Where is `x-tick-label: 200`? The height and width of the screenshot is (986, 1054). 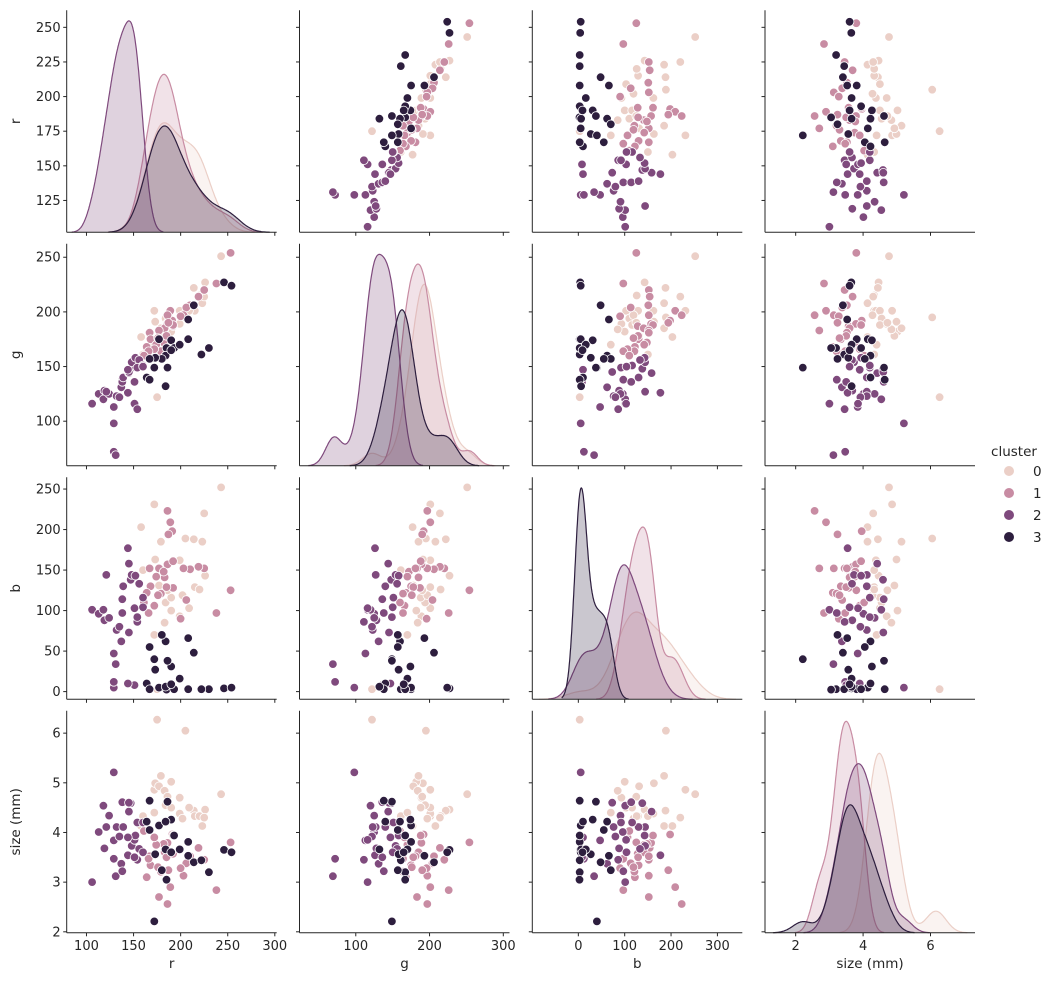
x-tick-label: 200 is located at coordinates (180, 946).